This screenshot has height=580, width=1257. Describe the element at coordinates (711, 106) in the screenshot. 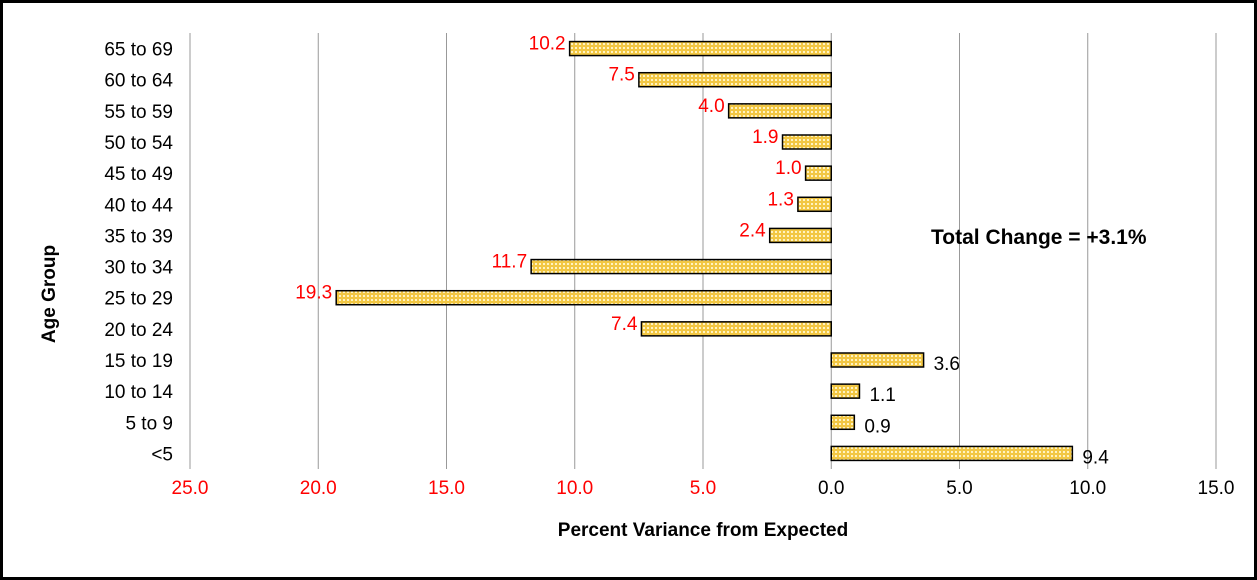

I see `data-label: 4.0` at that location.